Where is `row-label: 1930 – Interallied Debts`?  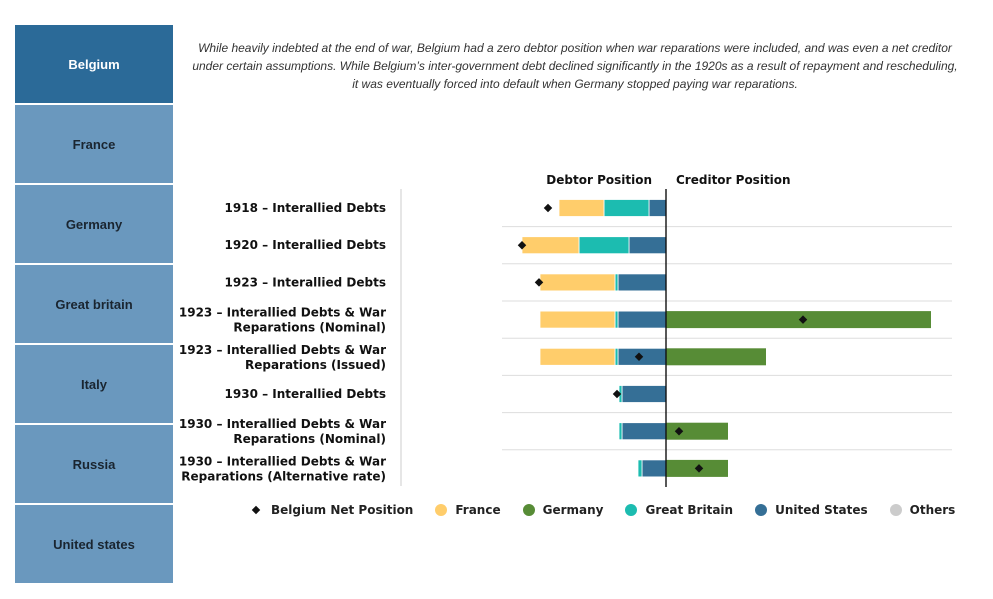 row-label: 1930 – Interallied Debts is located at coordinates (305, 394).